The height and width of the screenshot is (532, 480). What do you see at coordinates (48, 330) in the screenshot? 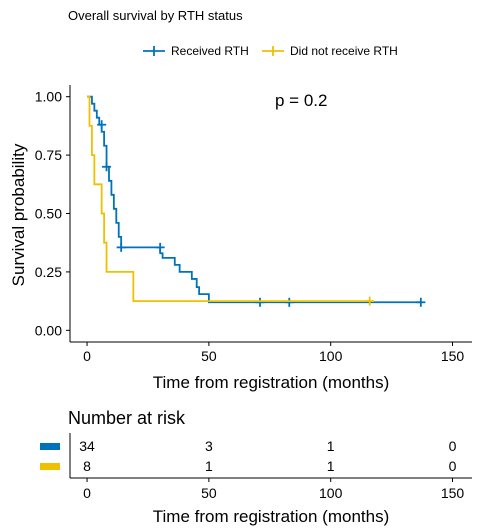
I see `y-tick-label: 0.00` at bounding box center [48, 330].